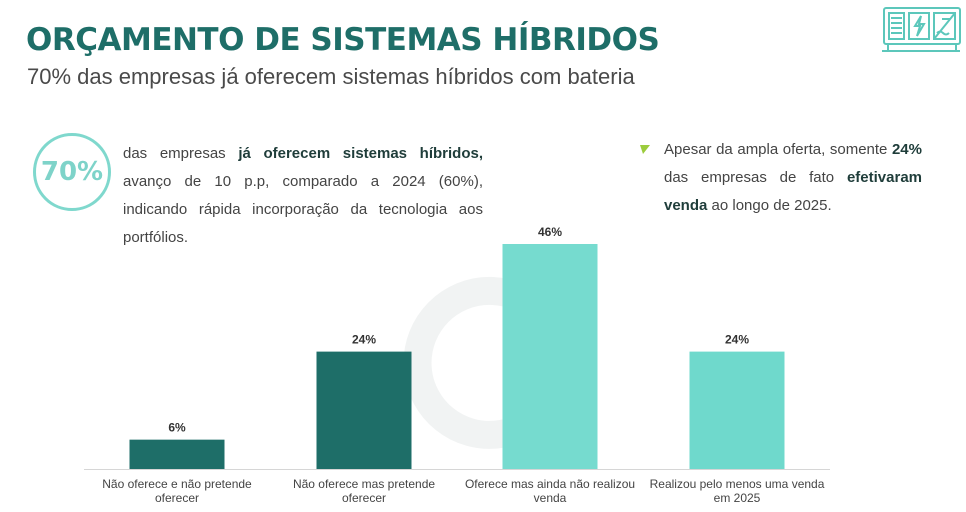 Image resolution: width=966 pixels, height=512 pixels. I want to click on category-label-1: Não oferece e não pretende oferecer, so click(177, 491).